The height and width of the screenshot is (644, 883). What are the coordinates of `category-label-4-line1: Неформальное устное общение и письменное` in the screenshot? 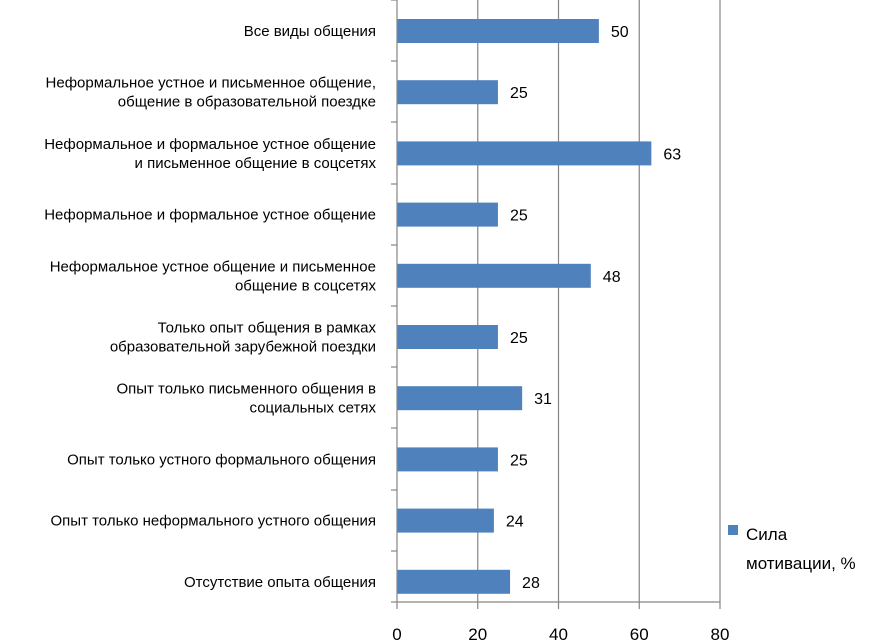 It's located at (213, 266).